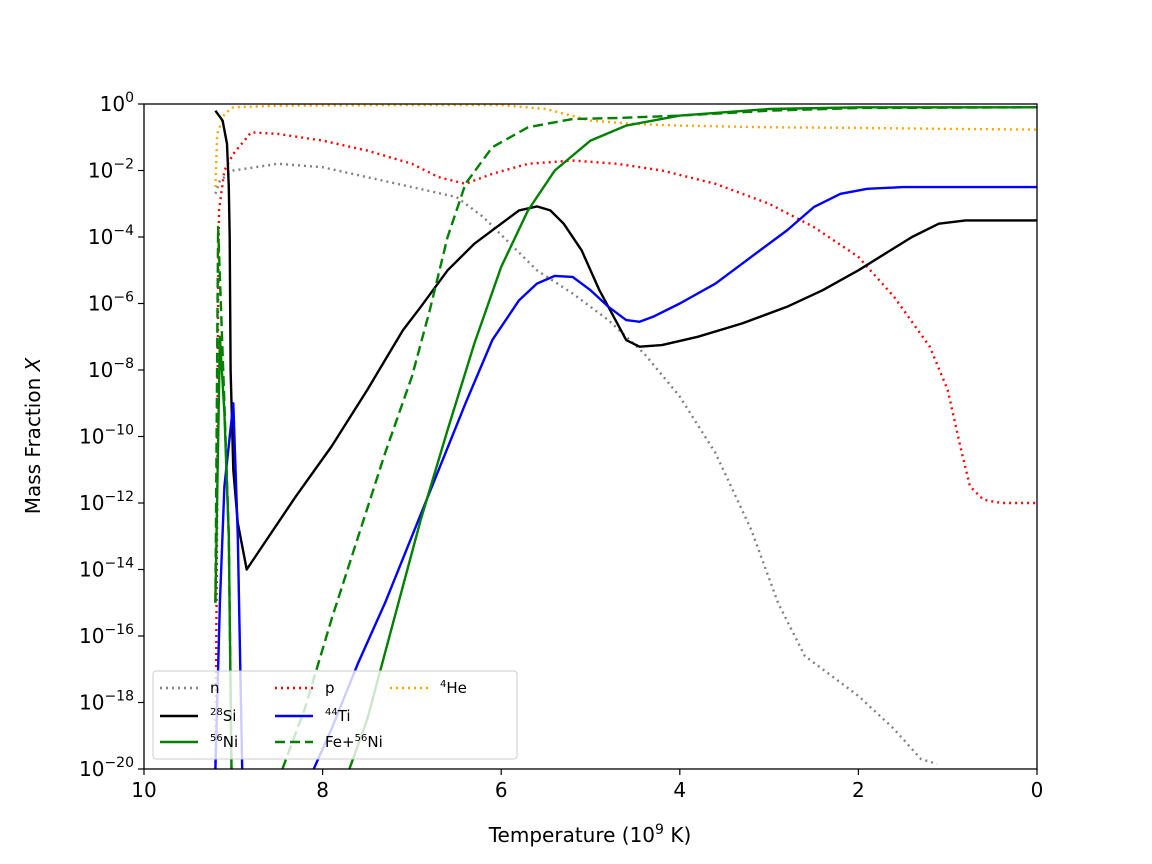  I want to click on x-axis-label: Temperature (109 K), so click(590, 834).